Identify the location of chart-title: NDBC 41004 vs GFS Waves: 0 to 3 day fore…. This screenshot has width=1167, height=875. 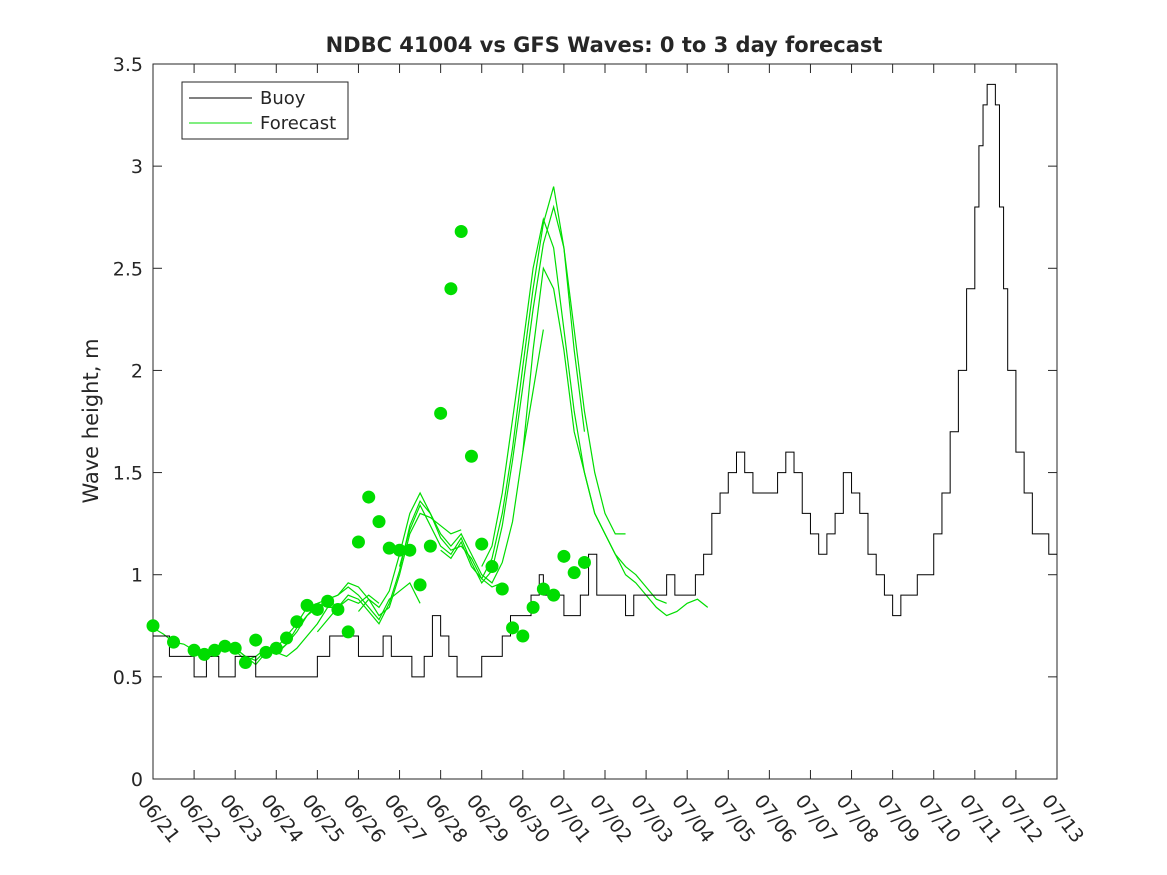
(604, 45).